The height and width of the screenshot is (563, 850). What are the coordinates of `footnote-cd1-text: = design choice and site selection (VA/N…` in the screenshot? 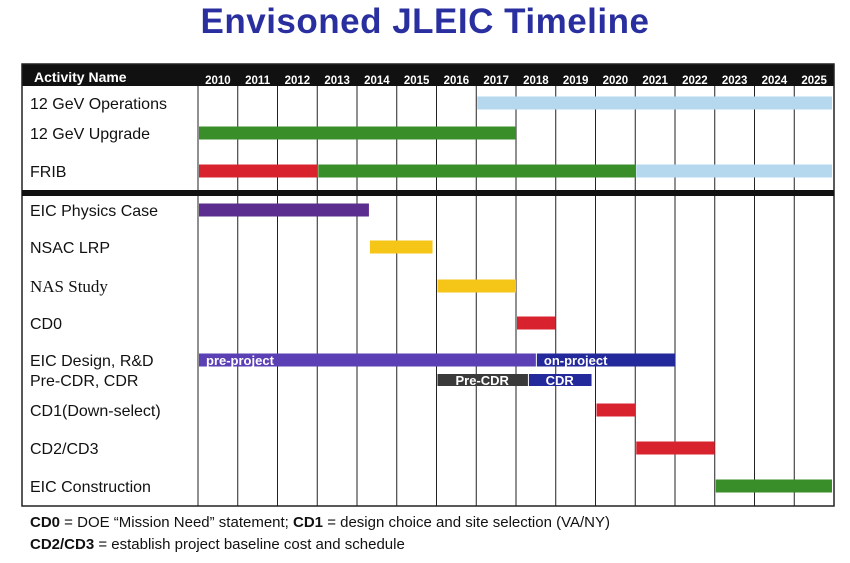 It's located at (466, 522).